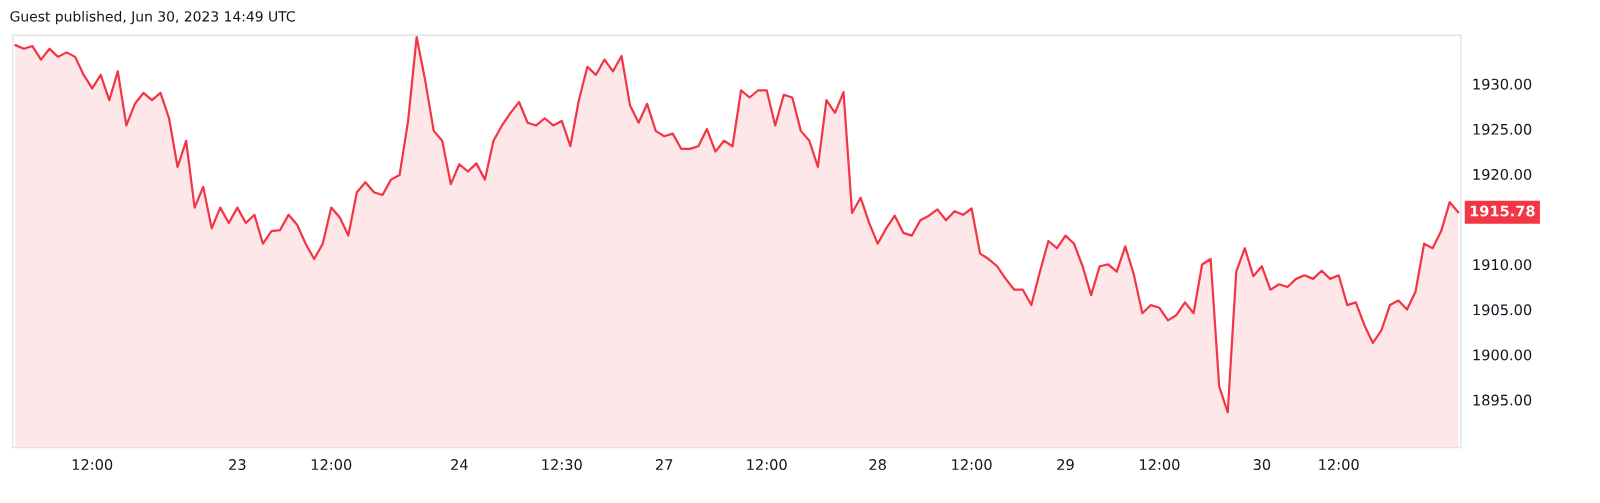 Image resolution: width=1600 pixels, height=503 pixels. Describe the element at coordinates (1502, 355) in the screenshot. I see `y-tick-label: 1900.00` at that location.